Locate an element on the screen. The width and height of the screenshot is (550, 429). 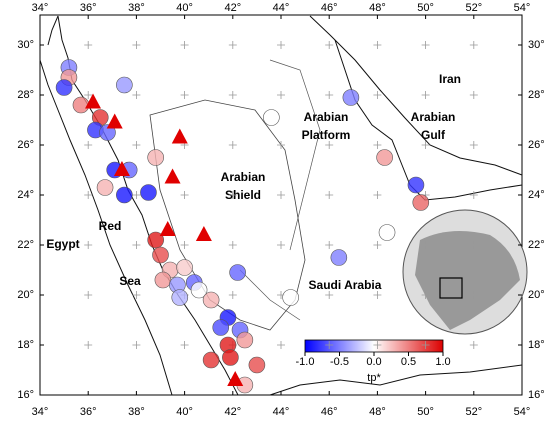
region-label: Sea is located at coordinates (130, 281).